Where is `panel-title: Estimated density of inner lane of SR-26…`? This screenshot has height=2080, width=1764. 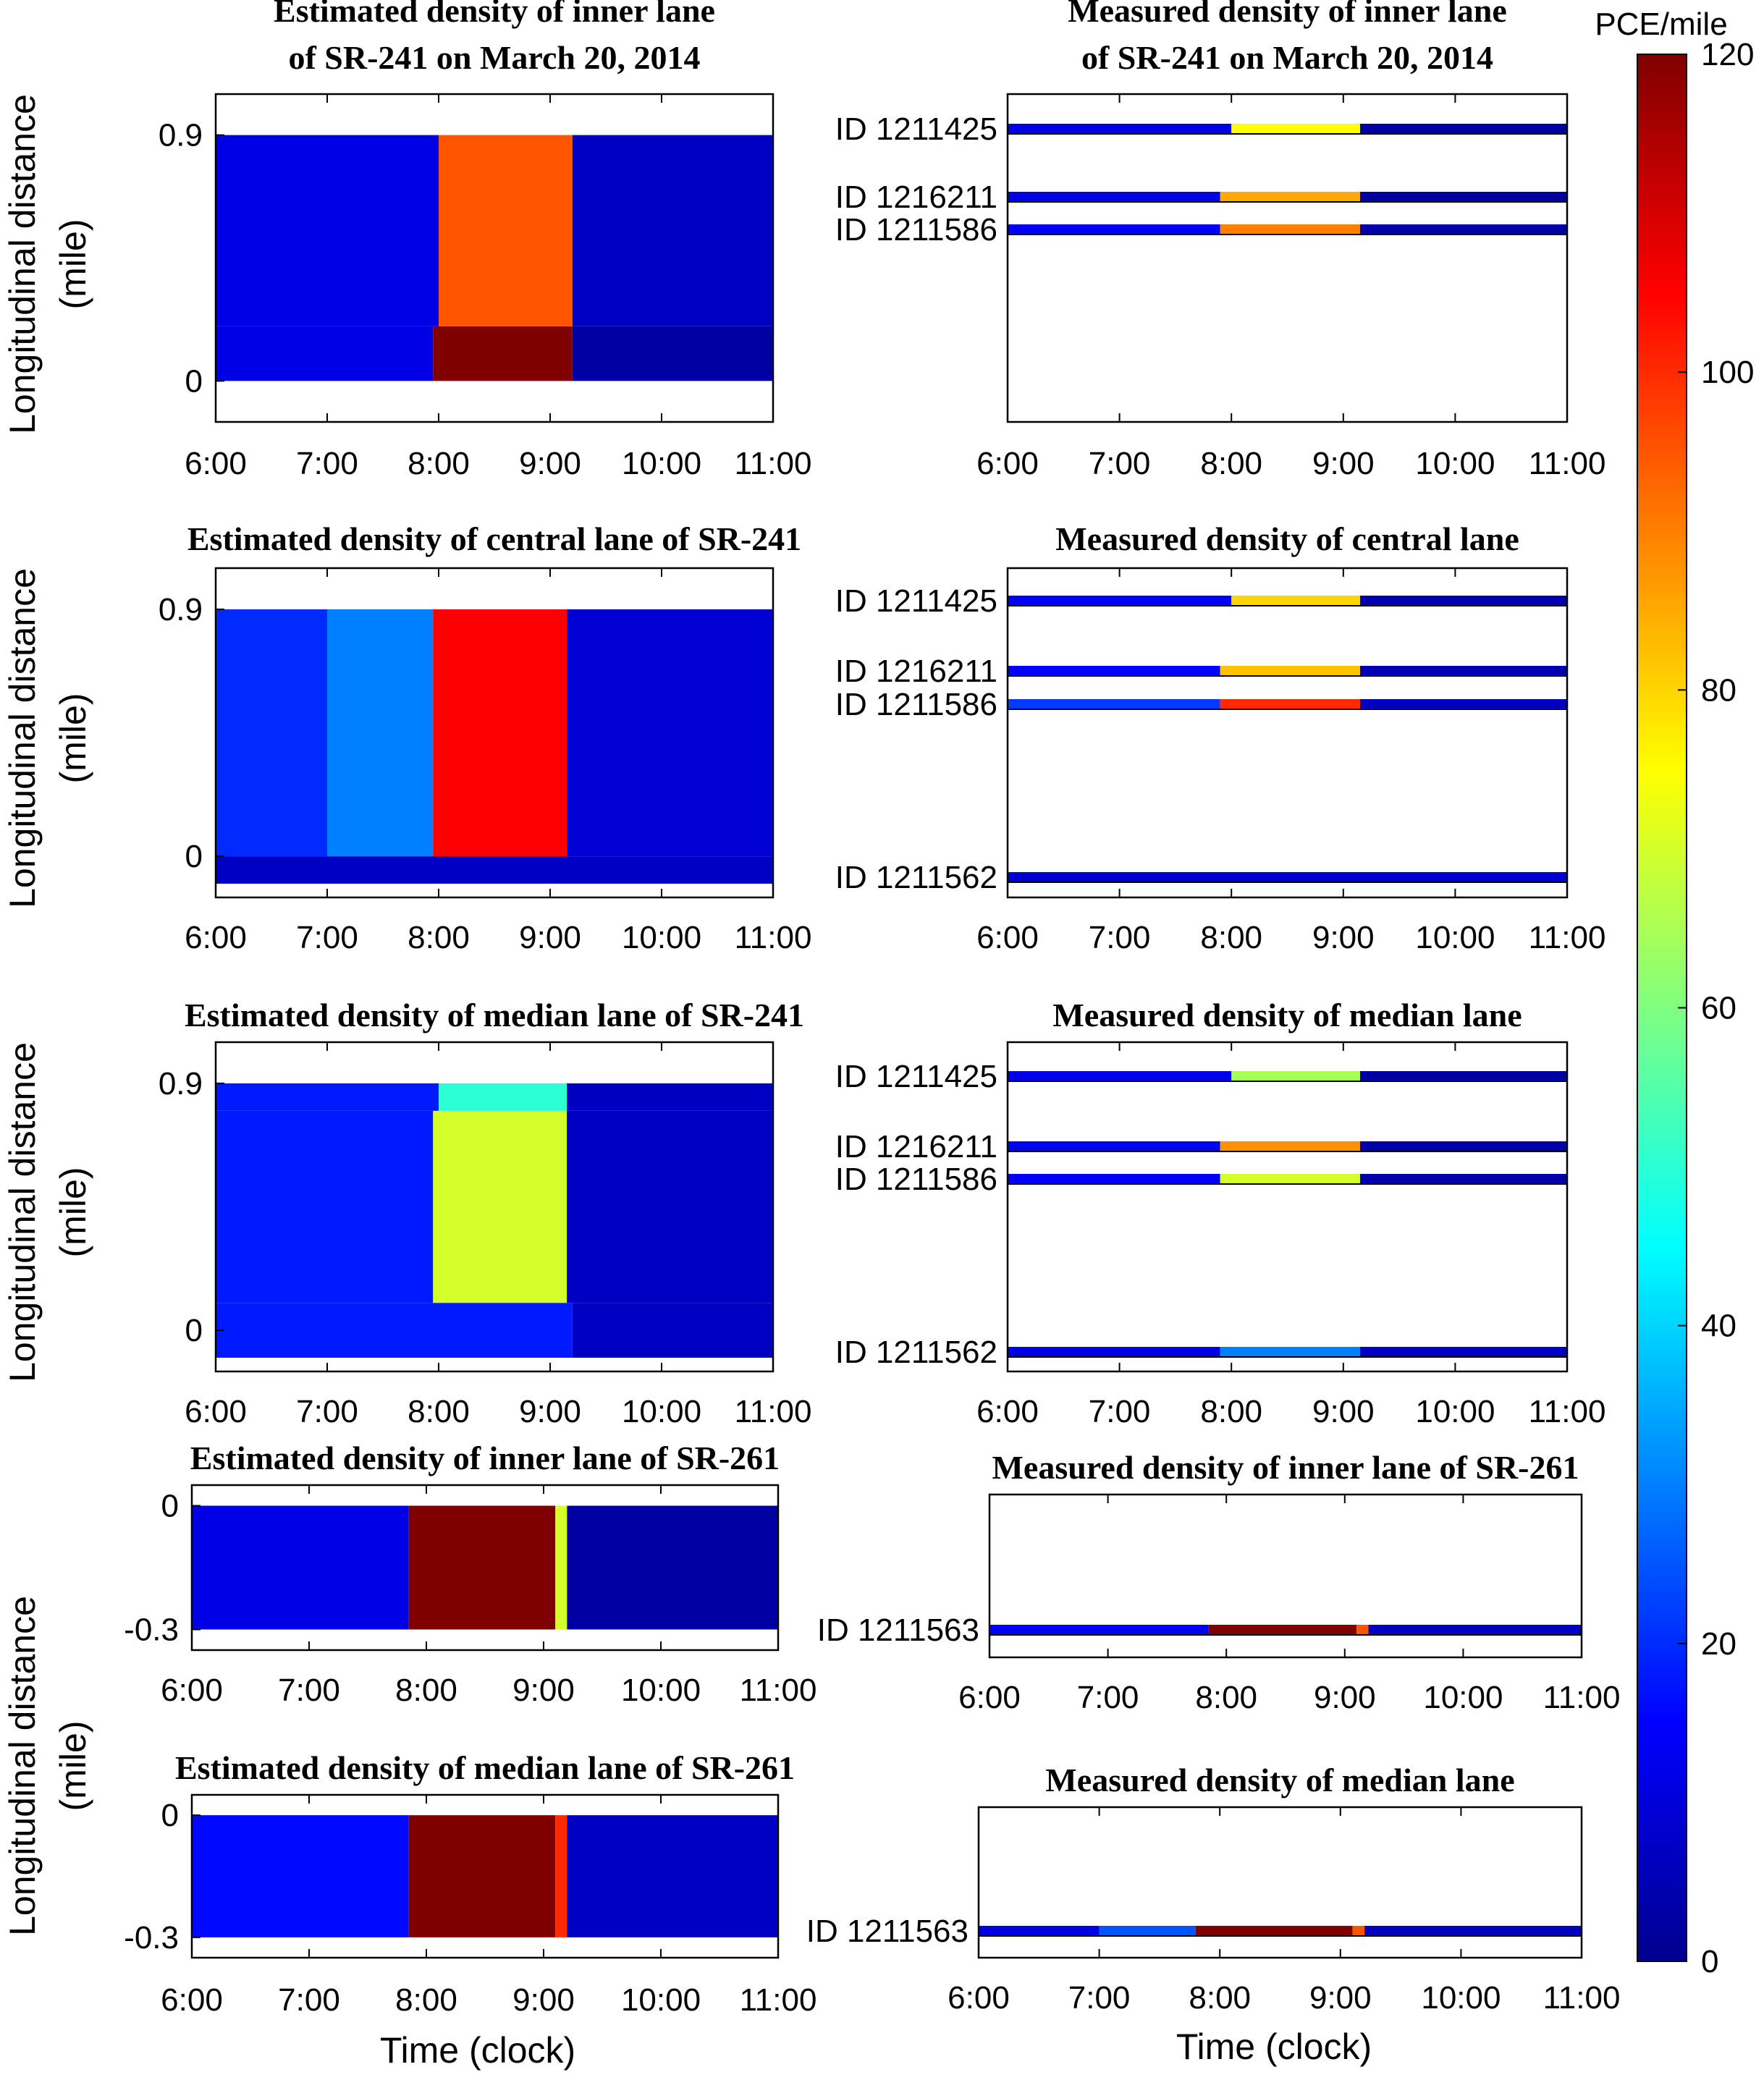 panel-title: Estimated density of inner lane of SR-26… is located at coordinates (485, 1457).